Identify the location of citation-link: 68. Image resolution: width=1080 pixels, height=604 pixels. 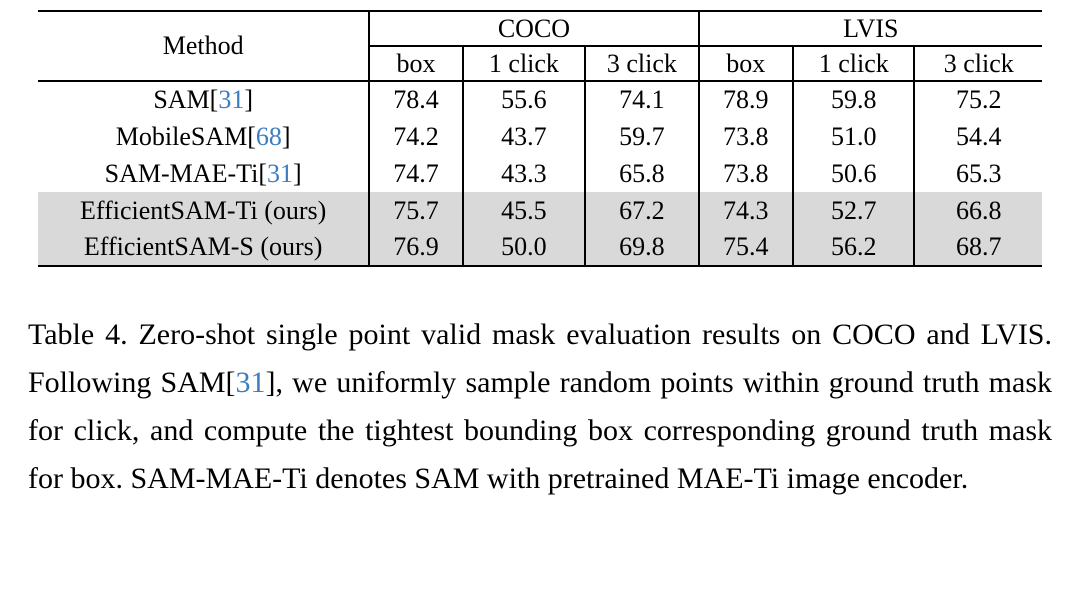
(268, 136).